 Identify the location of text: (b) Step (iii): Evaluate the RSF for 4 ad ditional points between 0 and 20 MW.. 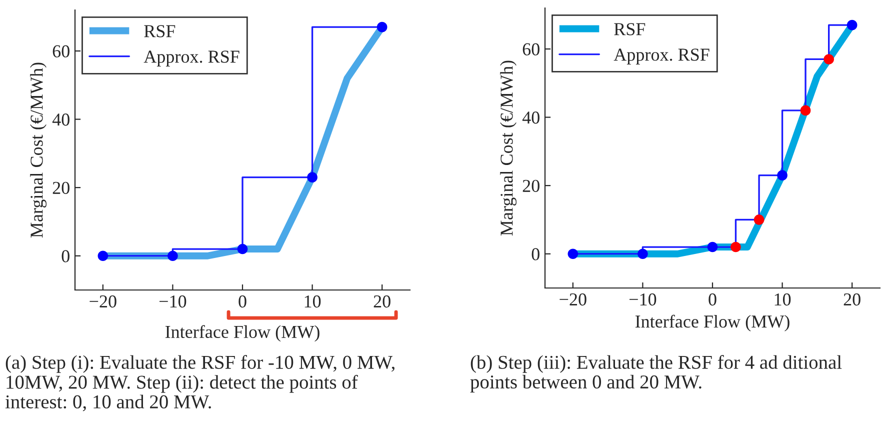
(656, 373).